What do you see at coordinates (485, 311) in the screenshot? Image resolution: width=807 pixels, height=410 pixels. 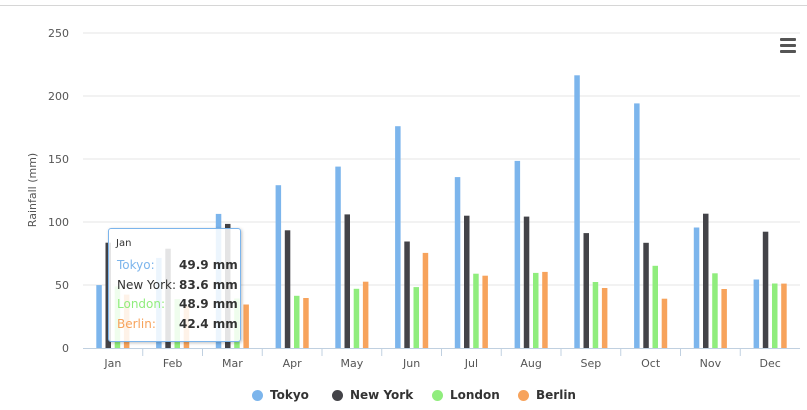 I see `bar-berlin-jul` at bounding box center [485, 311].